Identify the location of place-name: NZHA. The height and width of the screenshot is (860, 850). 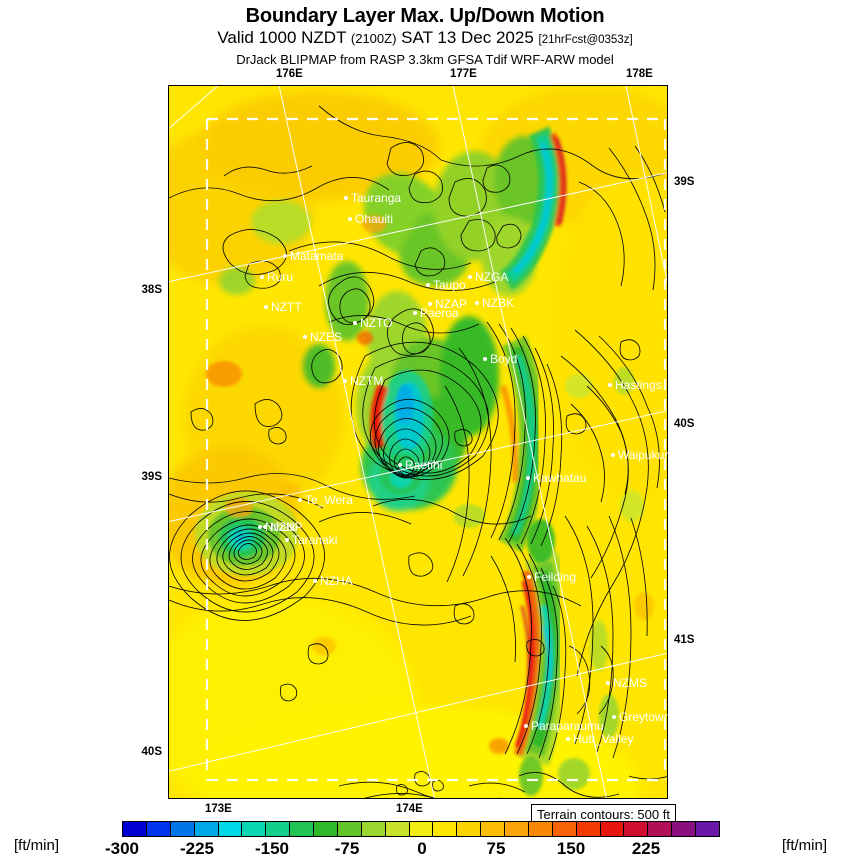
(336, 581).